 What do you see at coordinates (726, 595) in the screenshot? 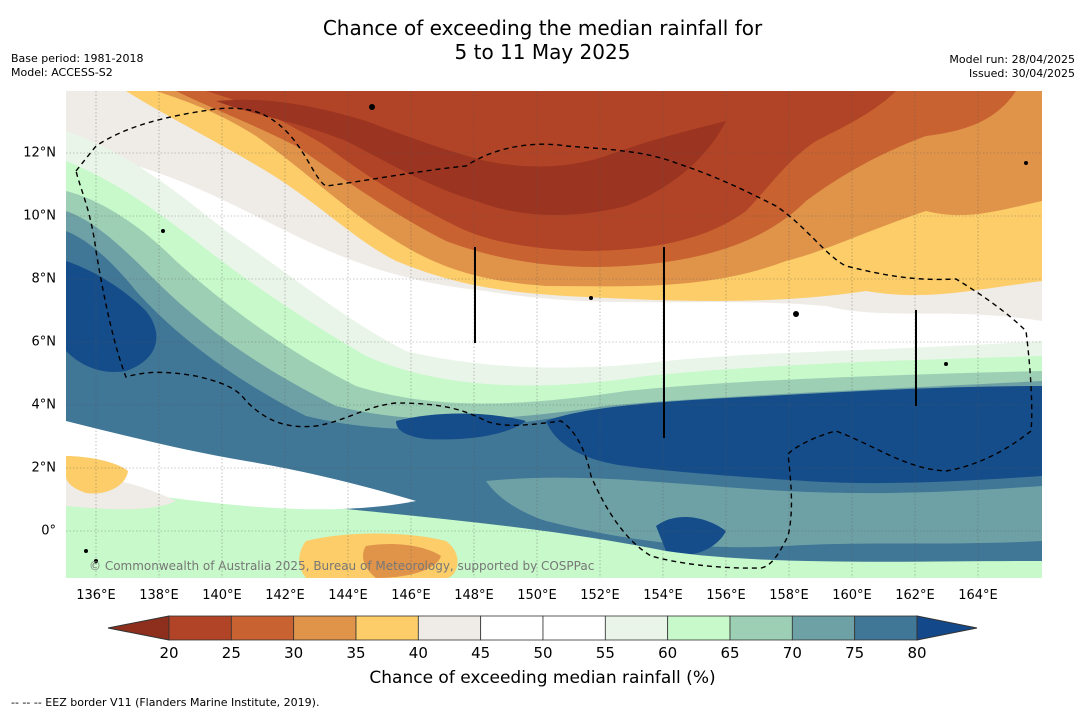
I see `lon-tick-156e: 156°E` at bounding box center [726, 595].